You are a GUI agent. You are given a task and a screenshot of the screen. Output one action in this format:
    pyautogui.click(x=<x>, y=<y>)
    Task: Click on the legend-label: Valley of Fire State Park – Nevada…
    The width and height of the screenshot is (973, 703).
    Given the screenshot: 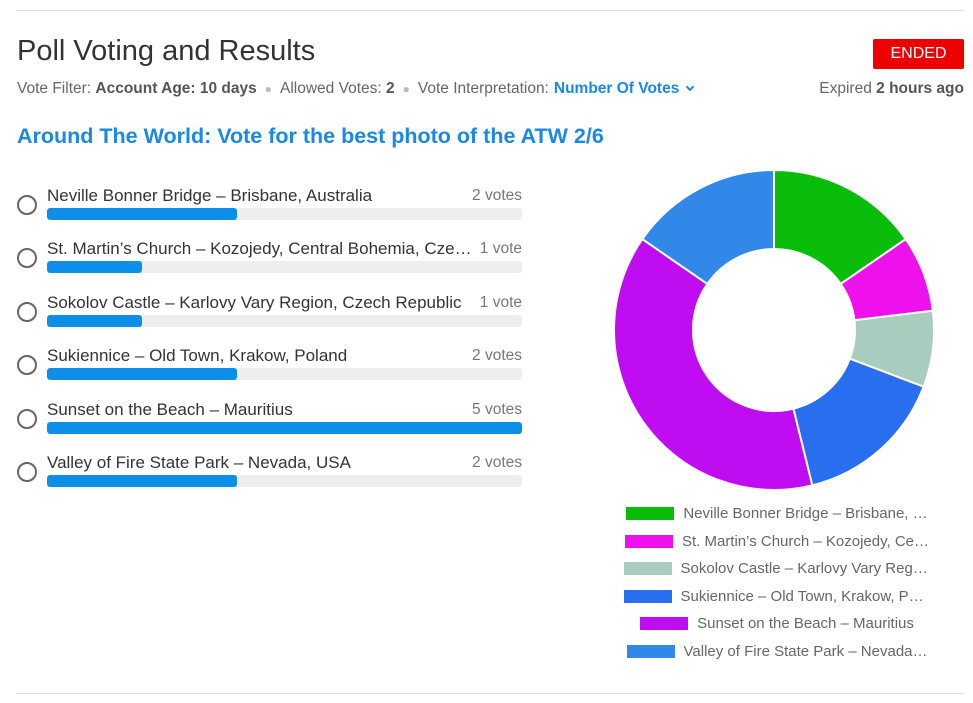 What is the action you would take?
    pyautogui.click(x=805, y=651)
    